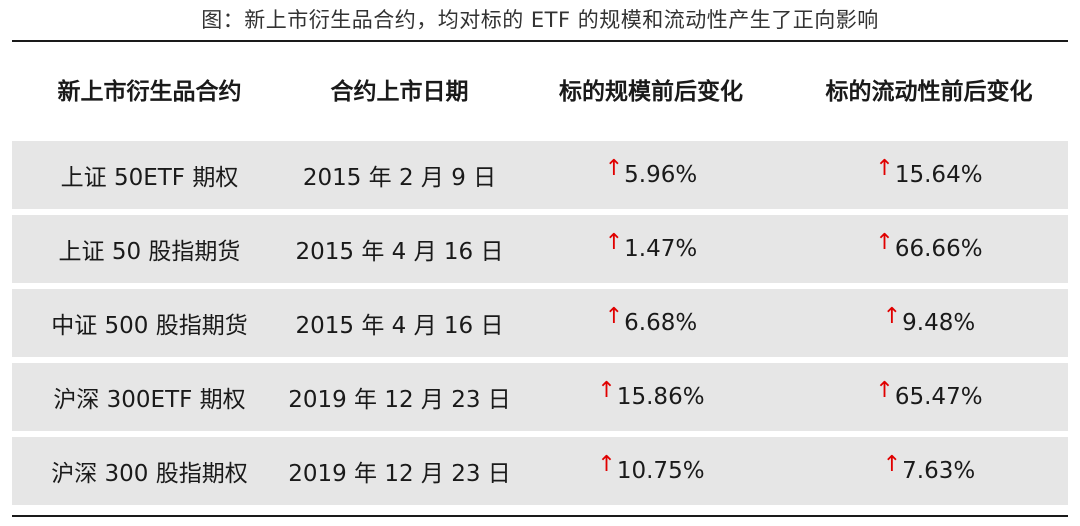  I want to click on contract-cell: 沪深 300 股指期权, so click(149, 474).